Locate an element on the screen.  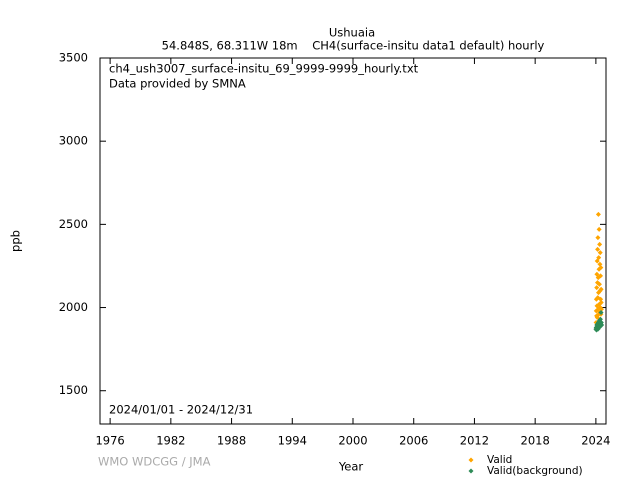
x-tick-label: 1976 is located at coordinates (109, 441).